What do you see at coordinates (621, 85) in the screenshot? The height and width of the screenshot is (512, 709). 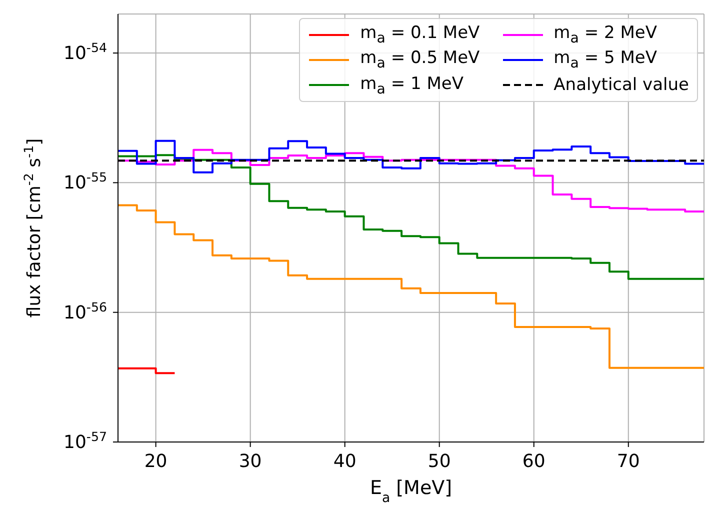 I see `legend-label: Analytical value` at bounding box center [621, 85].